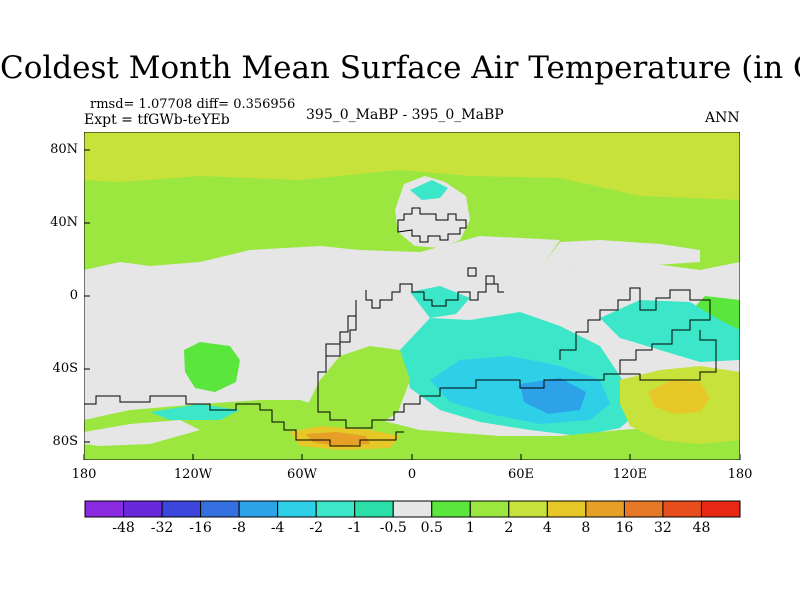 The height and width of the screenshot is (600, 800). I want to click on center-subtitle: 395_0_MaBP - 395_0_MaBP, so click(405, 115).